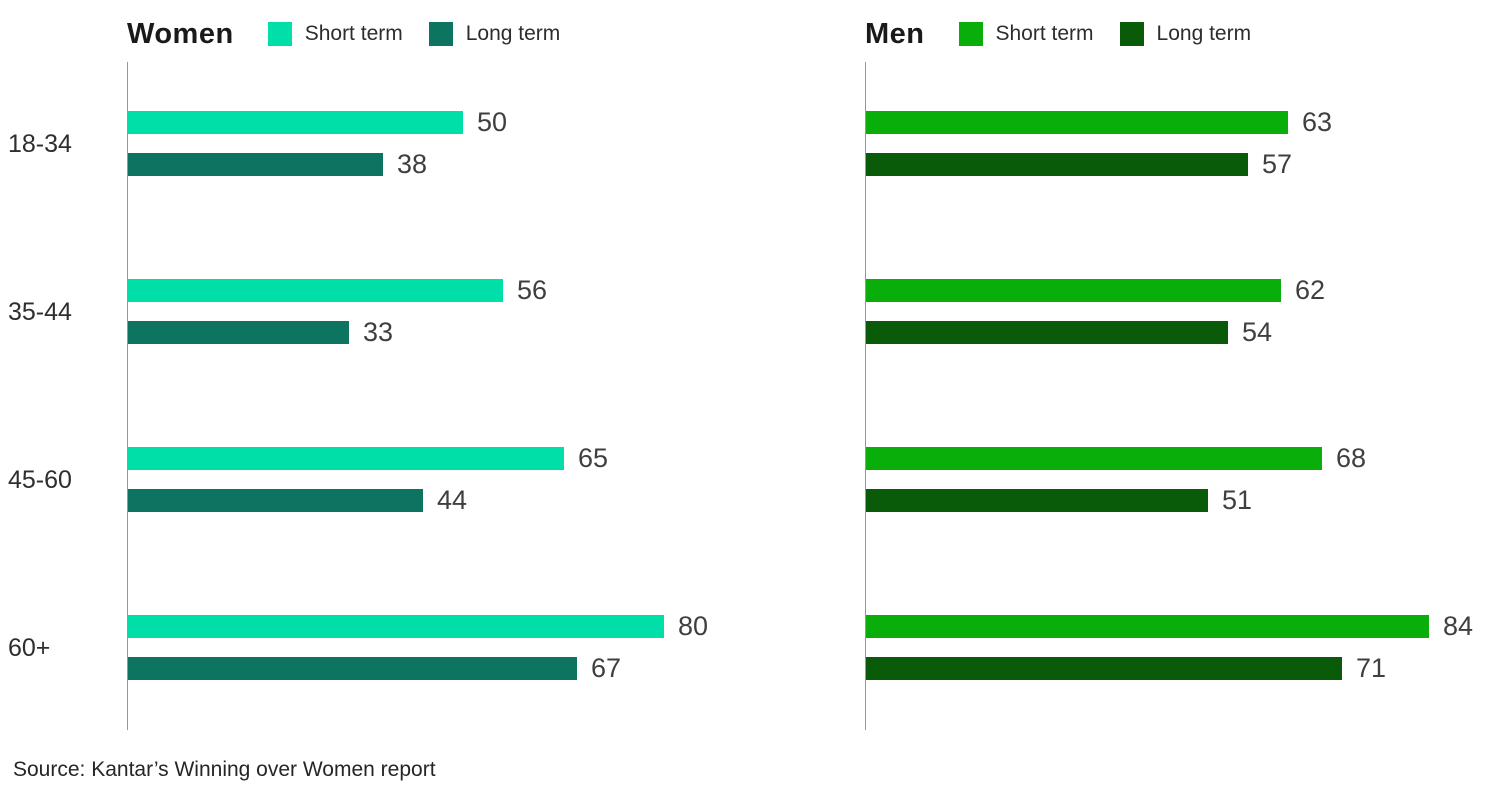 Image resolution: width=1500 pixels, height=800 pixels. I want to click on bar-value-label: 67, so click(606, 668).